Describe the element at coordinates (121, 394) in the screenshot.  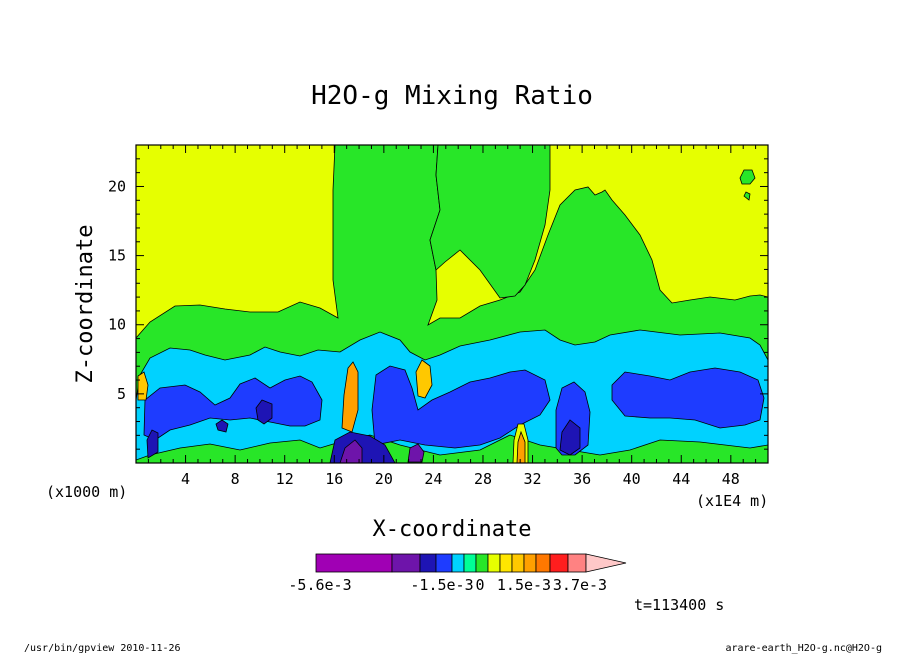
I see `y-tick-label: 5` at that location.